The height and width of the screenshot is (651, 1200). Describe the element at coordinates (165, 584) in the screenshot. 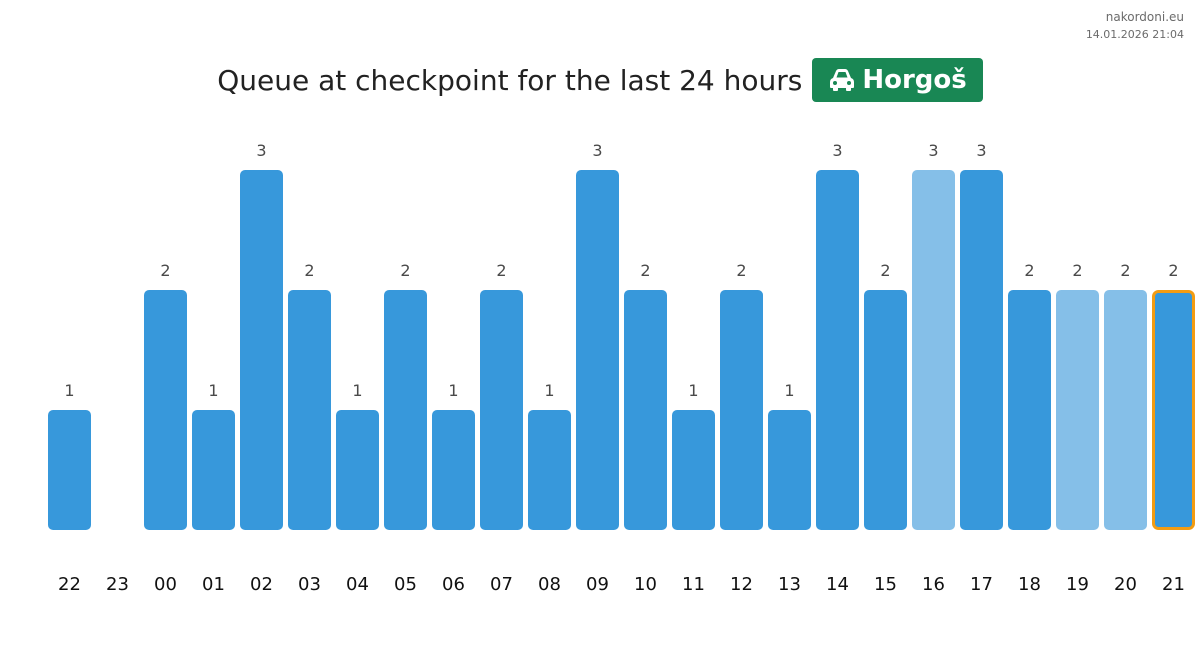

I see `hour-label-00: 00` at that location.